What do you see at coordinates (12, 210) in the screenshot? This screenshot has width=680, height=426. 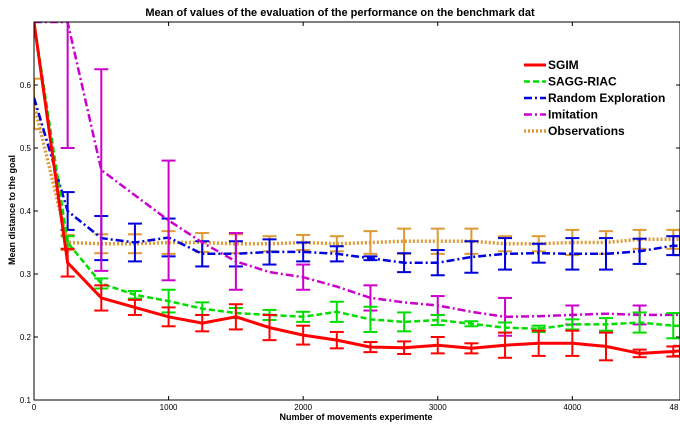 I see `y-axis-label: Mean distance to the goal` at bounding box center [12, 210].